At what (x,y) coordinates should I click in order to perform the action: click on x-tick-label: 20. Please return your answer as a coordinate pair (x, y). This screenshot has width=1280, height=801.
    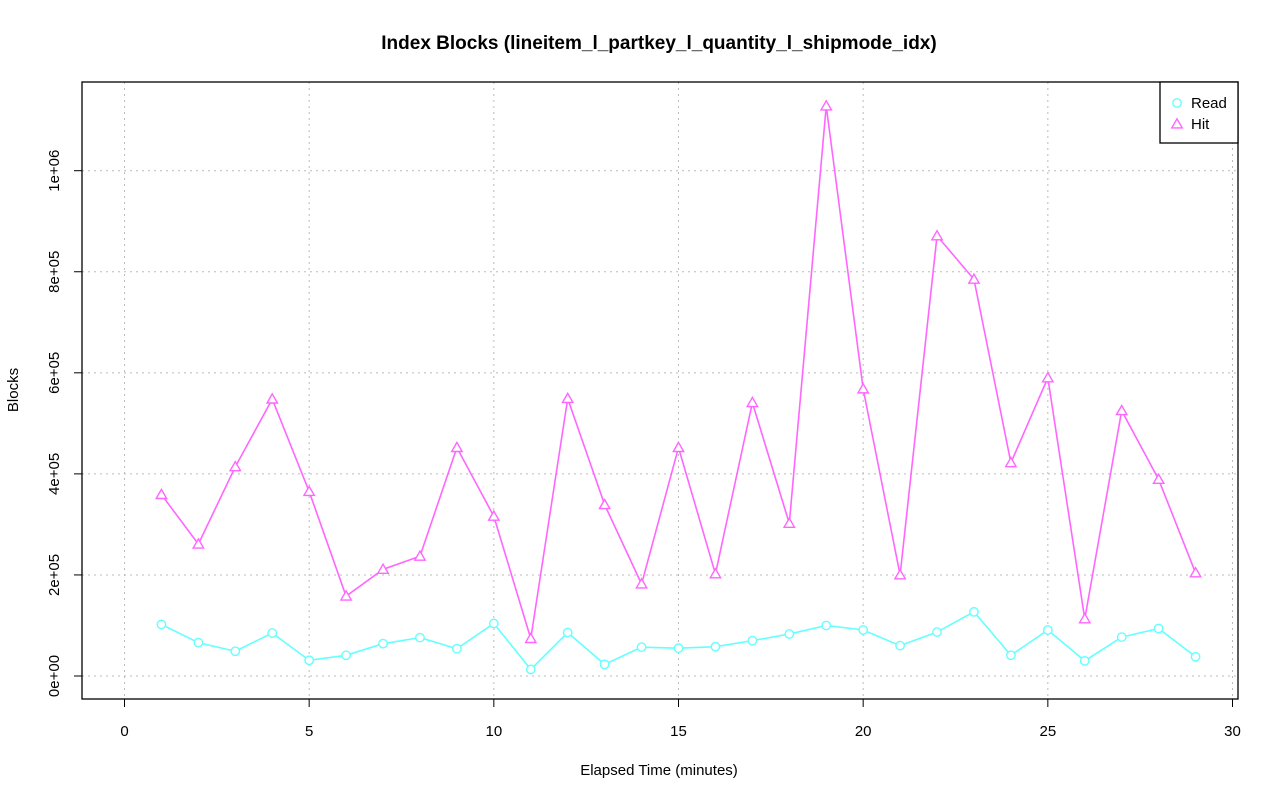
    Looking at the image, I should click on (863, 731).